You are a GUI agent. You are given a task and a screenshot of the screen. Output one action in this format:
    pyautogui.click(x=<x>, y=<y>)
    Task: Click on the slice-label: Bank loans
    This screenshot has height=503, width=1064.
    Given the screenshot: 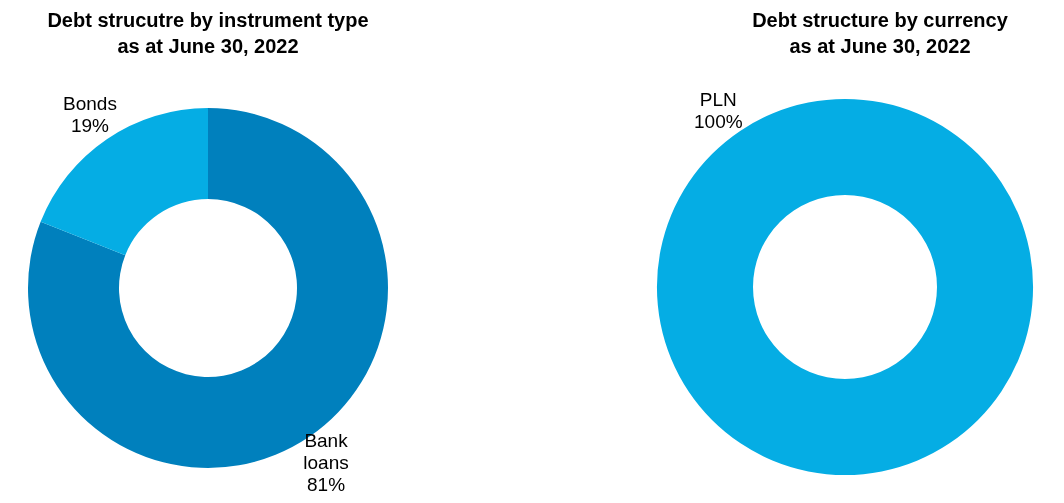 What is the action you would take?
    pyautogui.click(x=326, y=451)
    